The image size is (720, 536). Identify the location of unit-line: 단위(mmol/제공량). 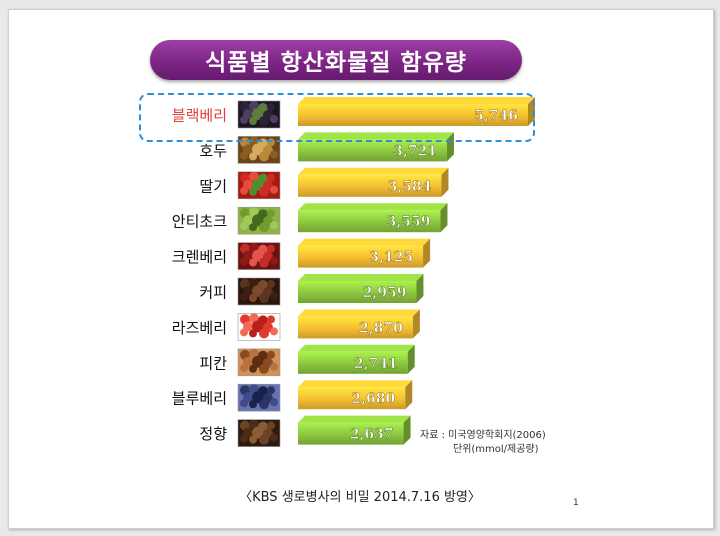
(496, 449).